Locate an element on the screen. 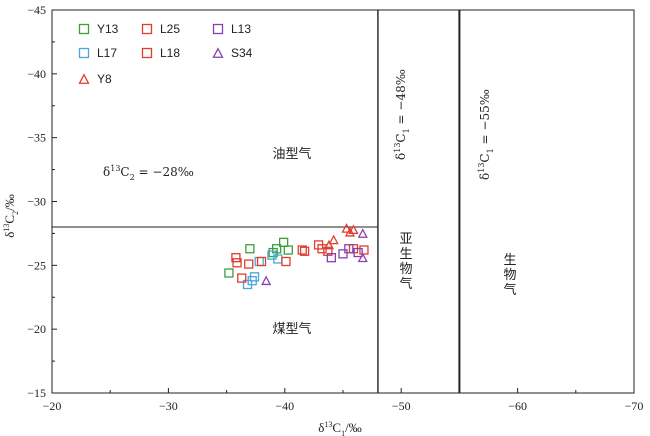 This screenshot has height=436, width=650. legend-label-s34: S34 is located at coordinates (242, 53).